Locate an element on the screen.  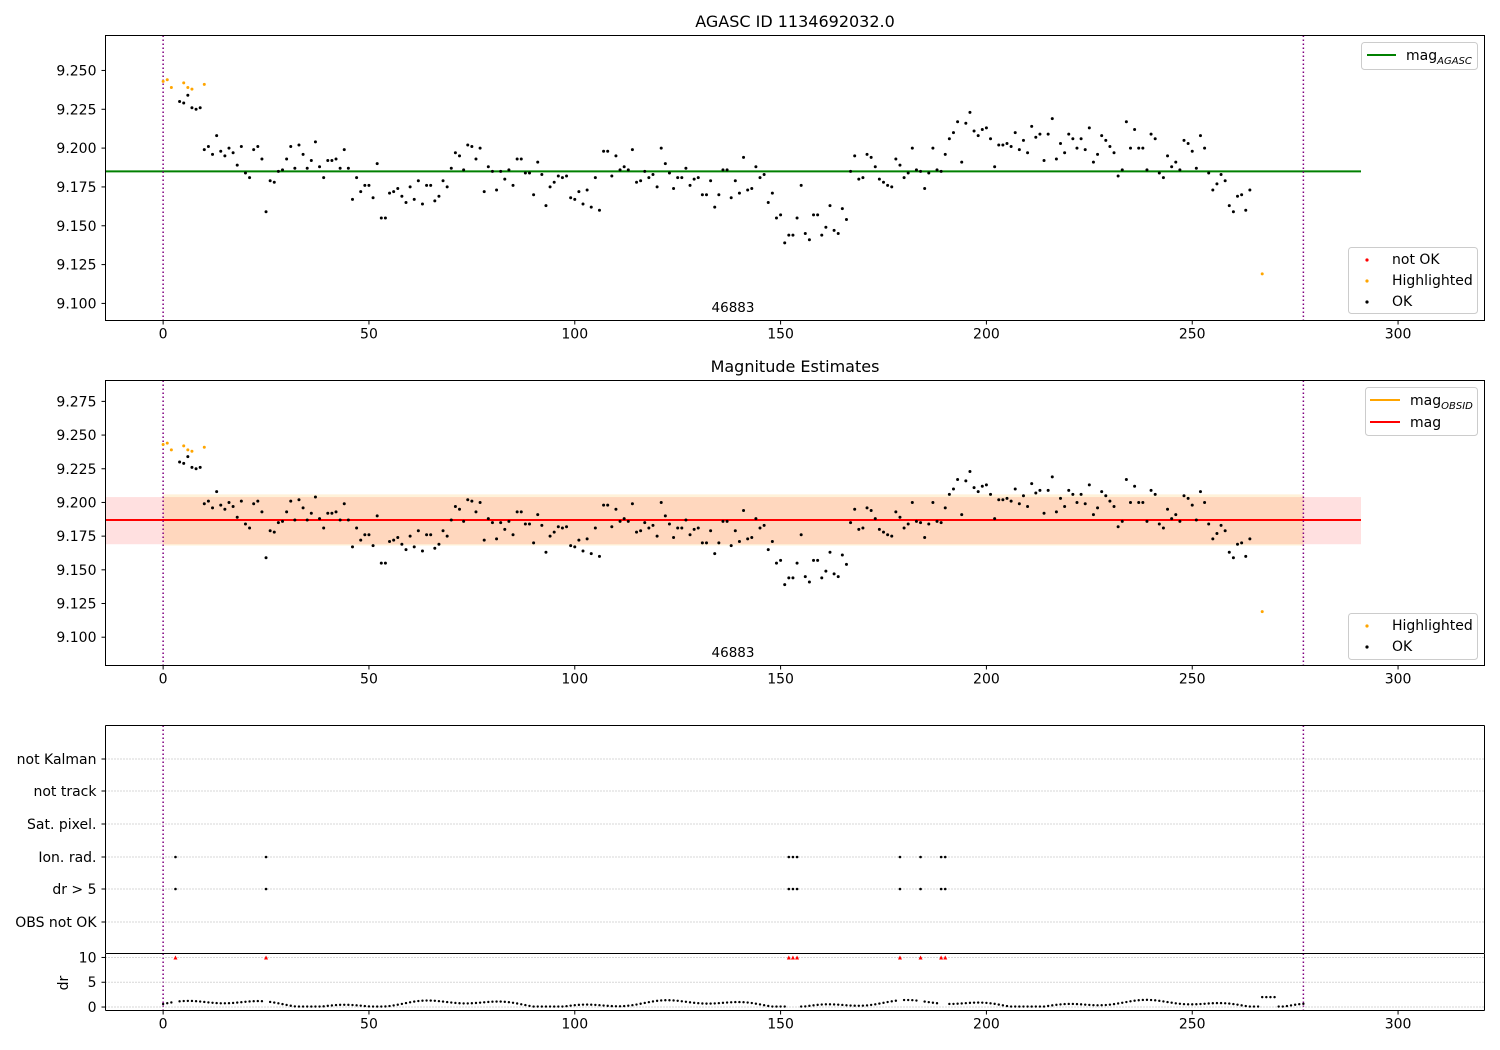
legend-marker-ok is located at coordinates (1367, 647).